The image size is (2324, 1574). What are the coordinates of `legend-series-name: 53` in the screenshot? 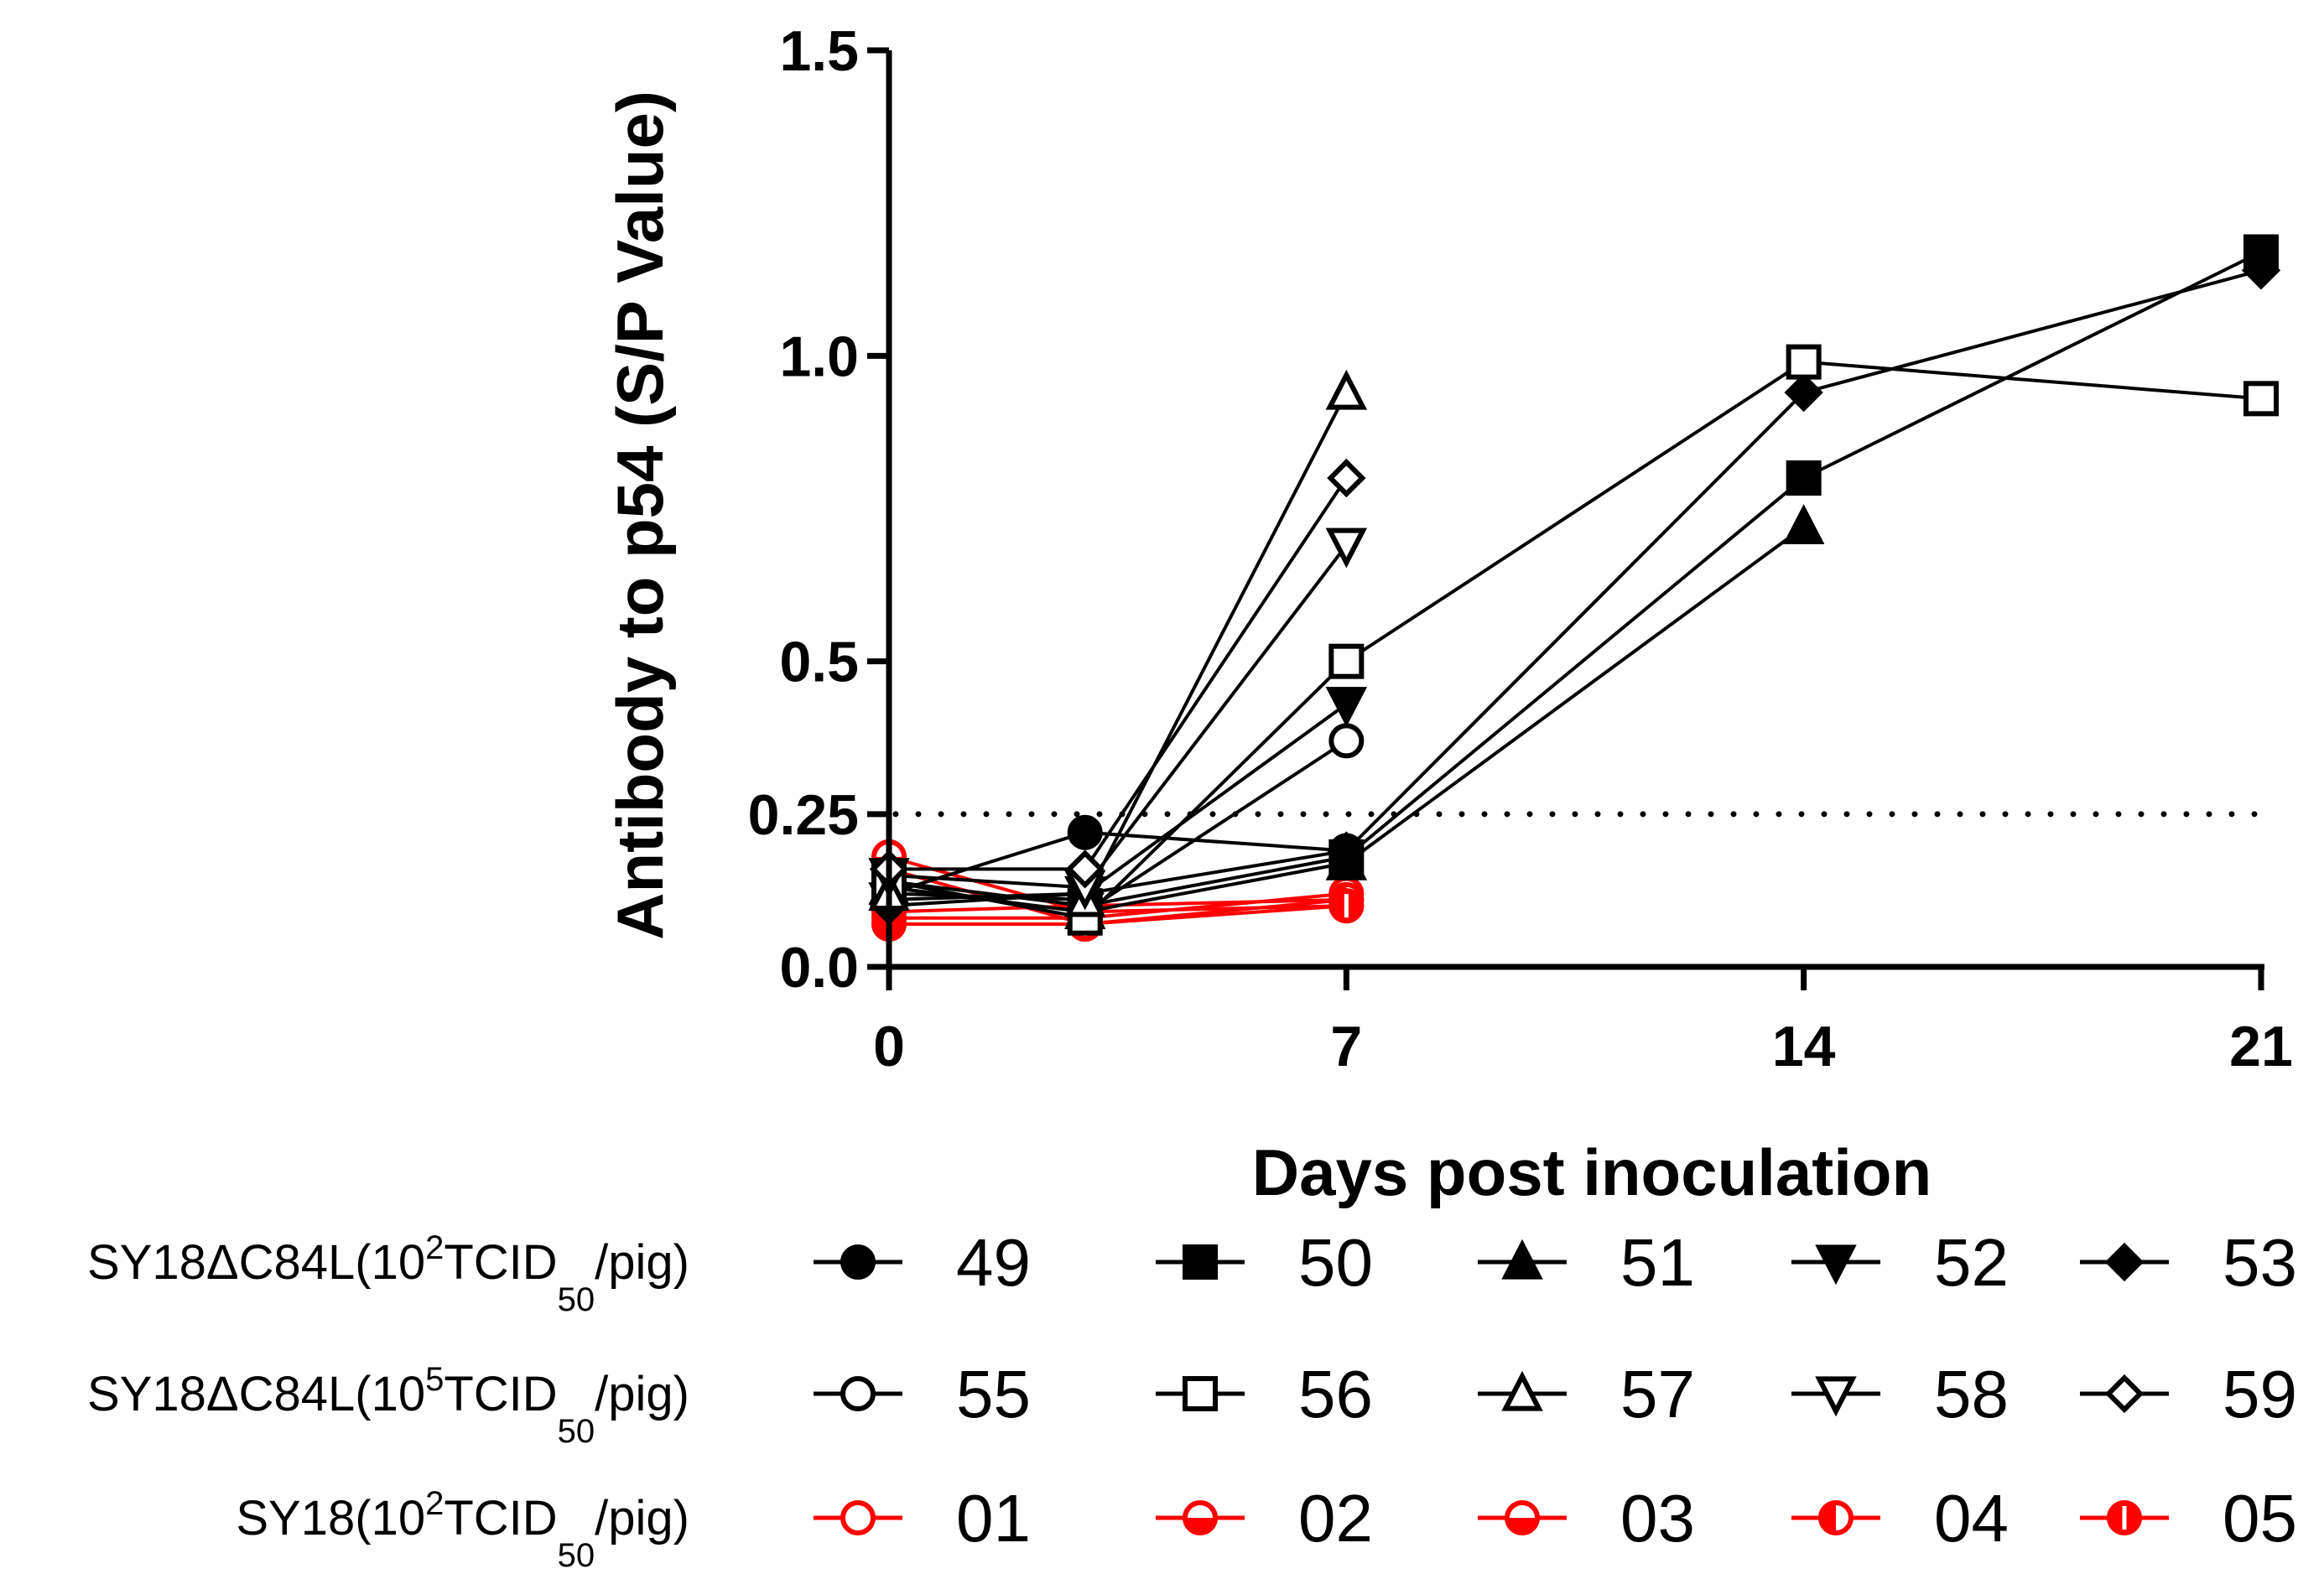 It's located at (2260, 1262).